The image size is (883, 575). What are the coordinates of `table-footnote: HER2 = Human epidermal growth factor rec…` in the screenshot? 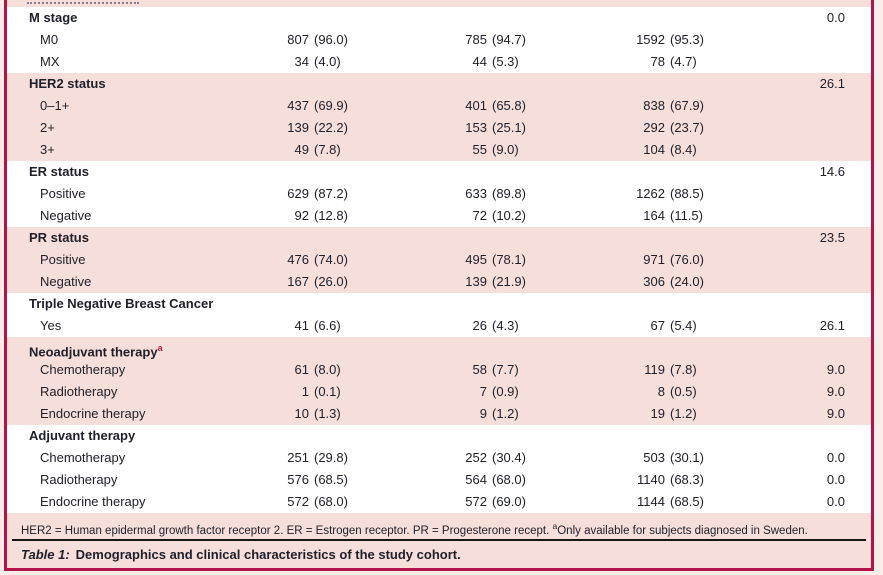 It's located at (439, 526).